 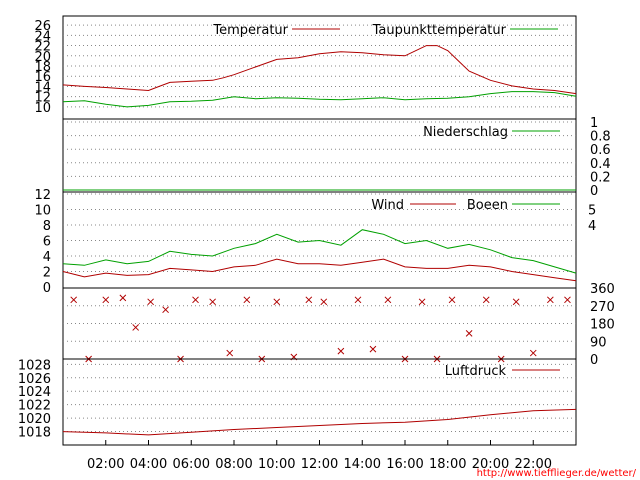 What do you see at coordinates (42, 77) in the screenshot?
I see `y-tick-label: 16` at bounding box center [42, 77].